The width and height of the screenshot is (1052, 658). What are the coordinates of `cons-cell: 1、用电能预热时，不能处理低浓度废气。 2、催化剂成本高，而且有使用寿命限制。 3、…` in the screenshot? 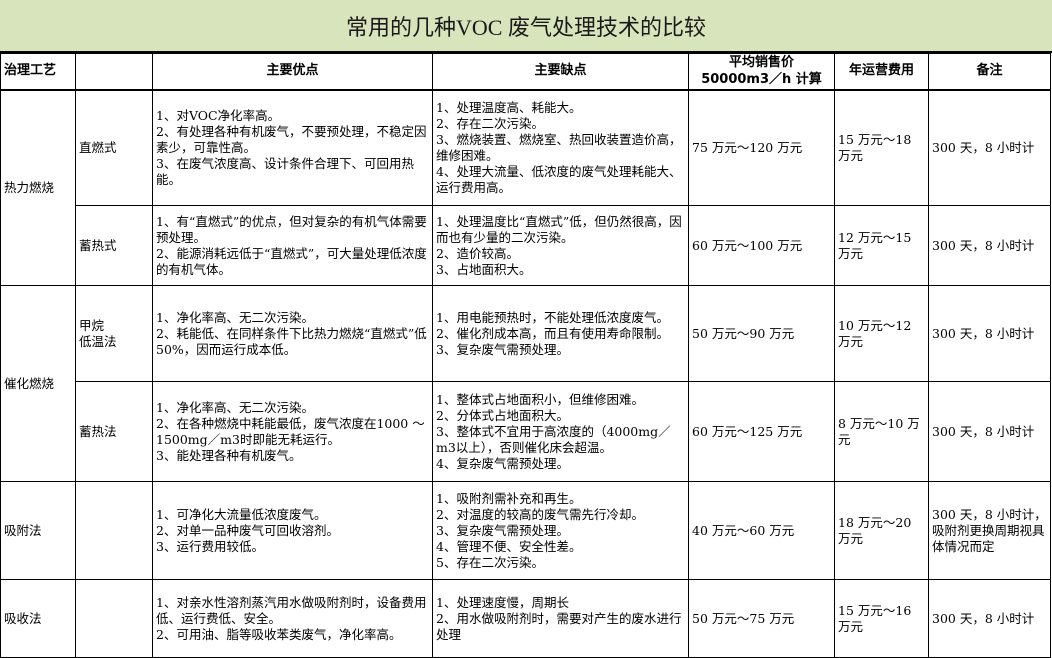 It's located at (560, 333).